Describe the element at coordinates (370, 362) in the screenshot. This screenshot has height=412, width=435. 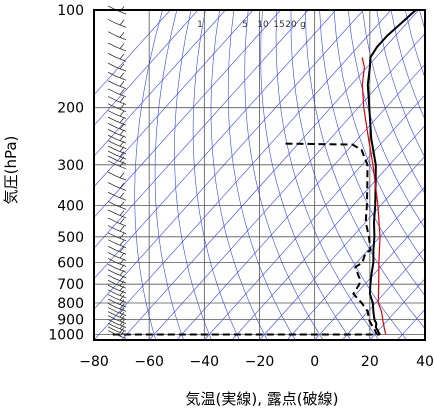
I see `x-tick-label-5: 20` at that location.